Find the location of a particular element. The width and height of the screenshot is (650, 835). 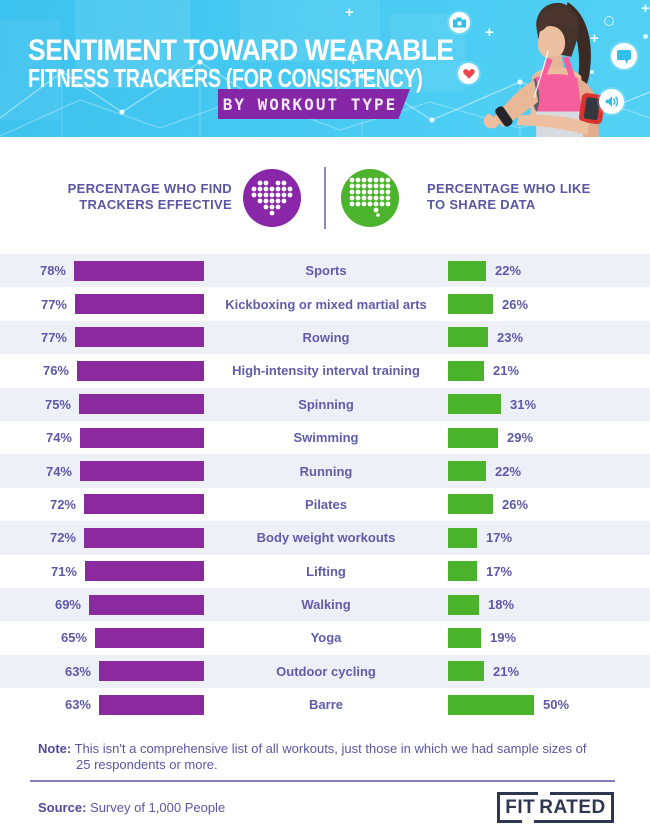

workout-label: Walking is located at coordinates (326, 605).